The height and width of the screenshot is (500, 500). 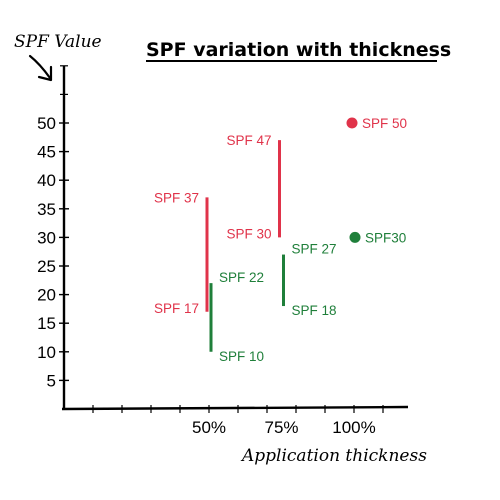 What do you see at coordinates (281, 427) in the screenshot?
I see `x-tick-label: 75%` at bounding box center [281, 427].